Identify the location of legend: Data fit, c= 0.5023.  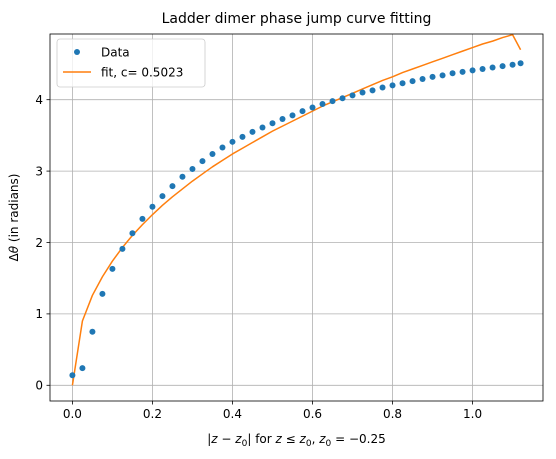
(131, 63).